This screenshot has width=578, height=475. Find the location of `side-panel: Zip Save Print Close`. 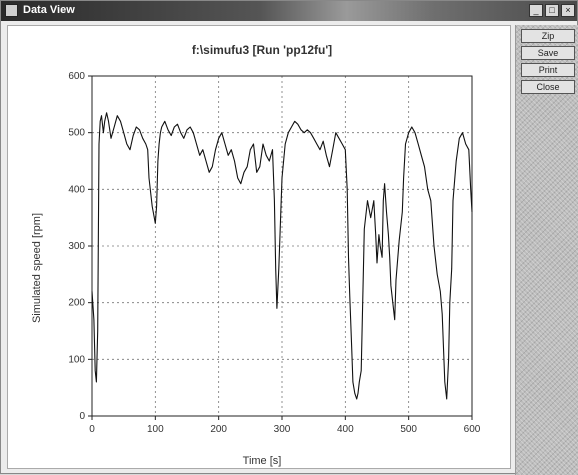

side-panel: Zip Save Print Close is located at coordinates (546, 250).